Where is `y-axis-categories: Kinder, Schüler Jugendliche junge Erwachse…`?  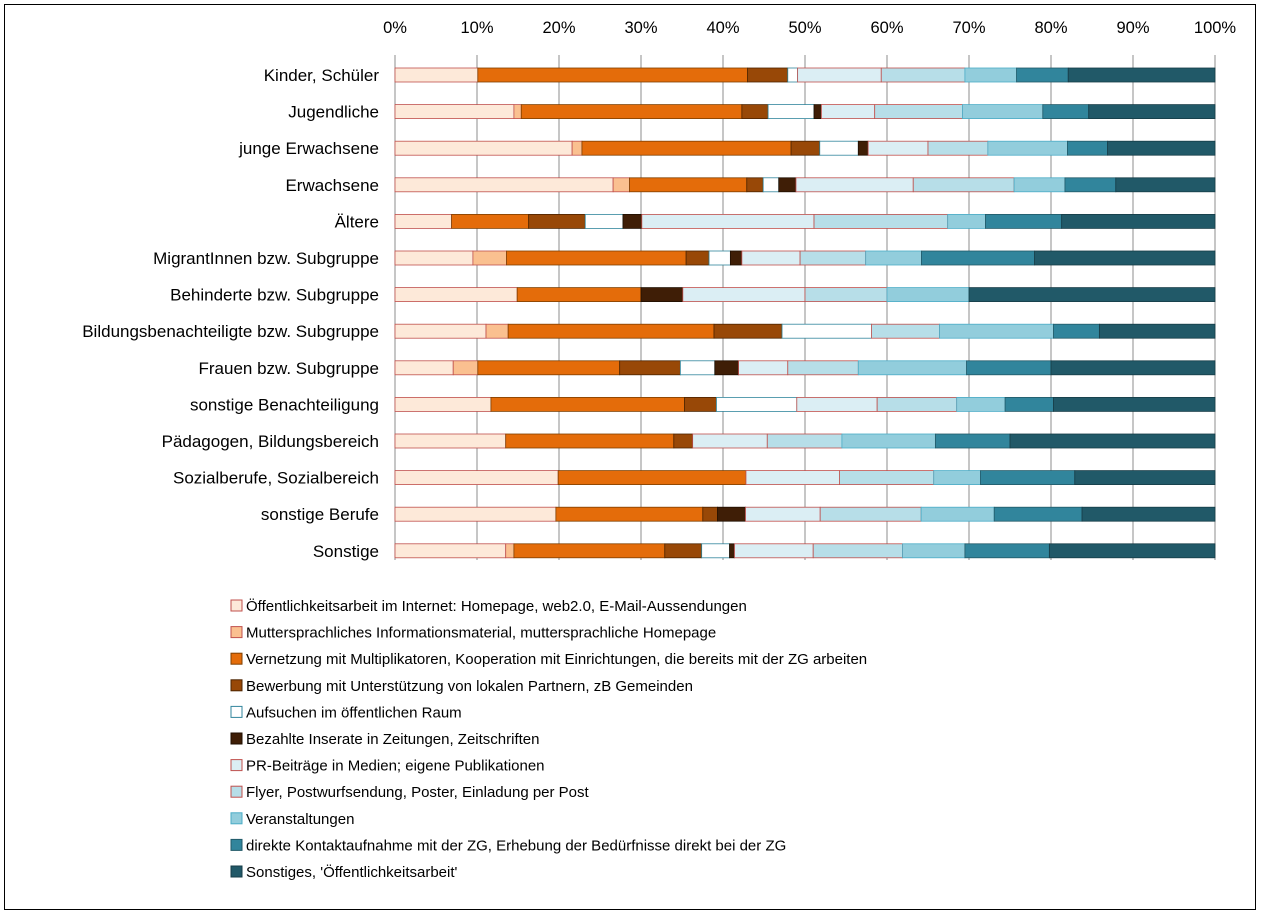
y-axis-categories: Kinder, Schüler Jugendliche junge Erwachse… is located at coordinates (230, 313).